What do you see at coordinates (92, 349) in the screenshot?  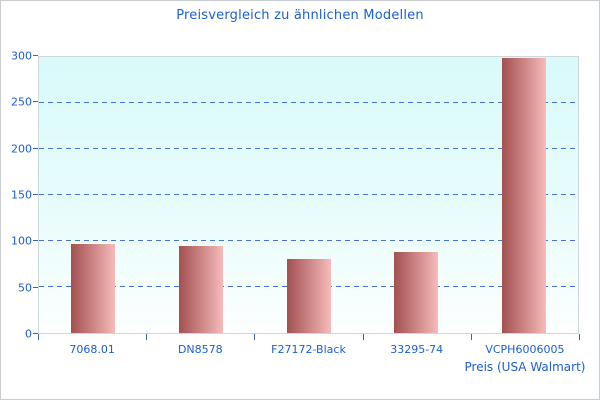 I see `x-tick-label-7068.01: 7068.01` at bounding box center [92, 349].